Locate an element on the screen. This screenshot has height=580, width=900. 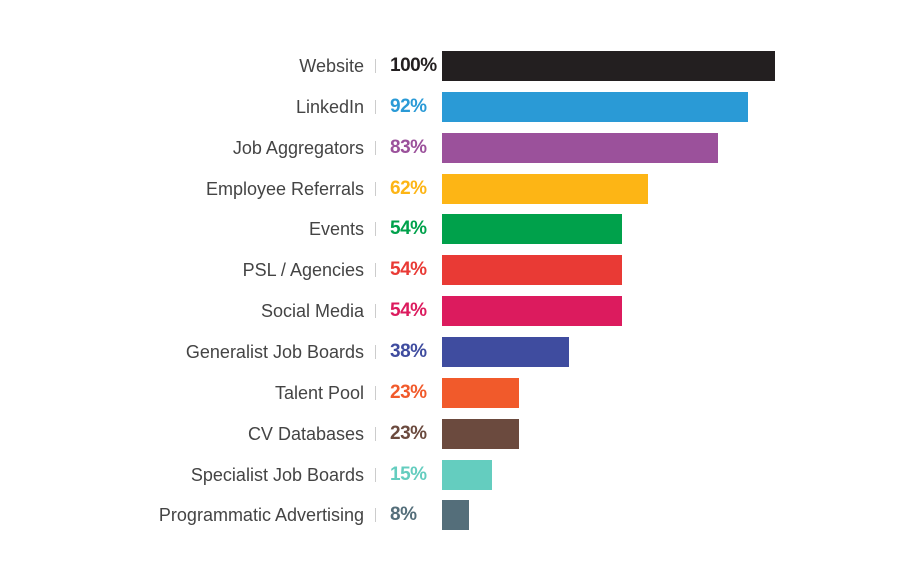
category-label: Employee Referrals is located at coordinates (284, 188).